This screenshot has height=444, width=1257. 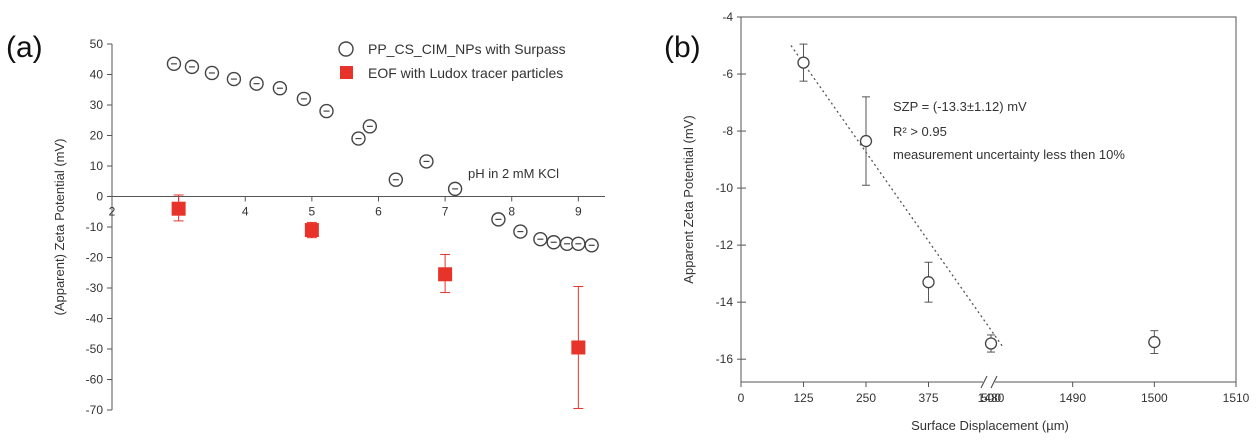 What do you see at coordinates (346, 72) in the screenshot?
I see `legend-marker-eof` at bounding box center [346, 72].